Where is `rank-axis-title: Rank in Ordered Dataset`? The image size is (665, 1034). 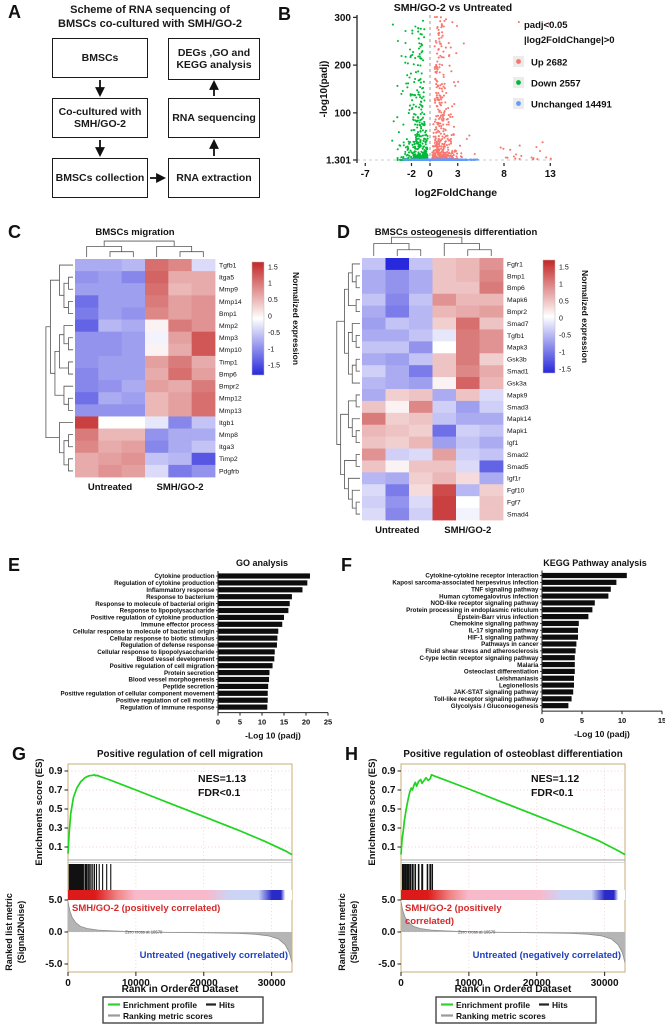
rank-axis-title: Rank in Ordered Dataset is located at coordinates (513, 989).